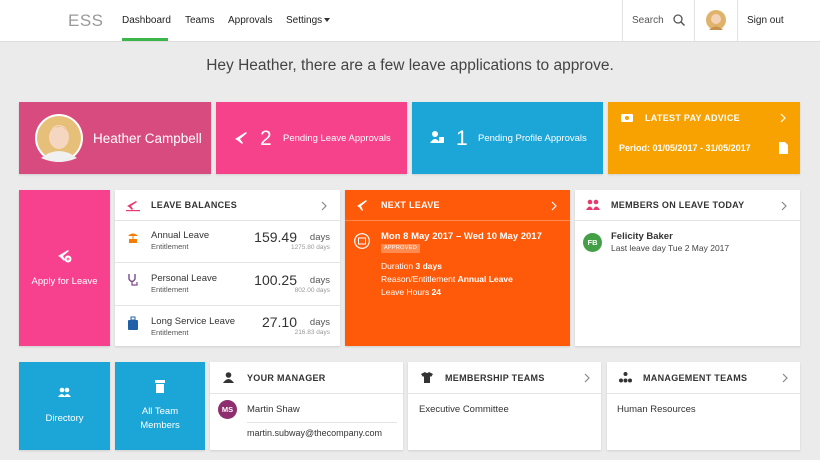 The height and width of the screenshot is (460, 820). Describe the element at coordinates (592, 242) in the screenshot. I see `member-initials: FB` at that location.